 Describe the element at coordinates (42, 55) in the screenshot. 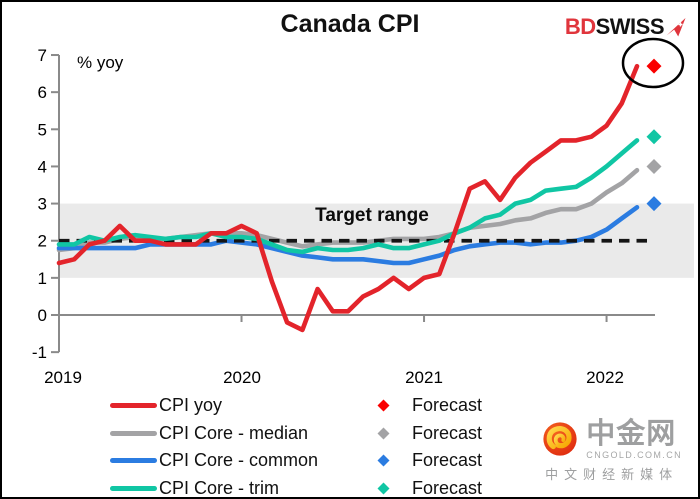

I see `y-tick-label: 7` at that location.